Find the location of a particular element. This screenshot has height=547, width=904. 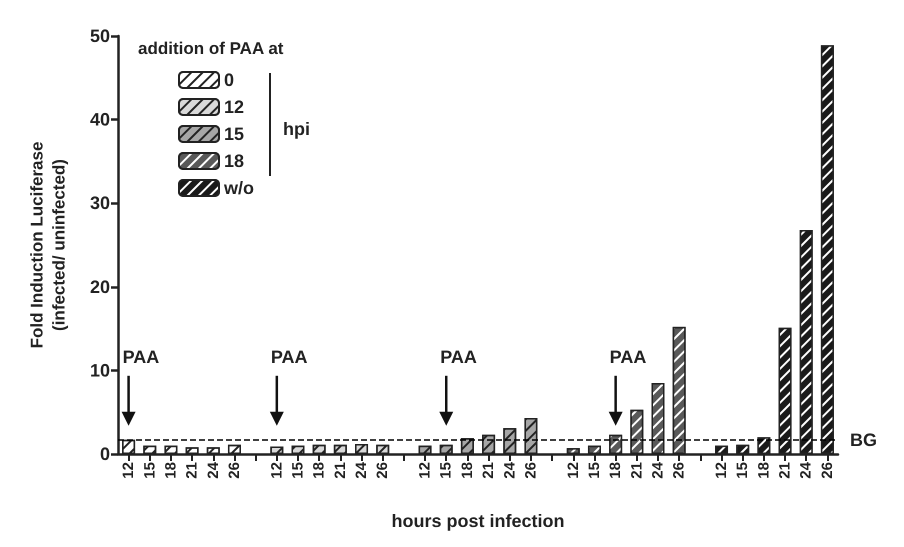

annotation: hpi is located at coordinates (296, 129).